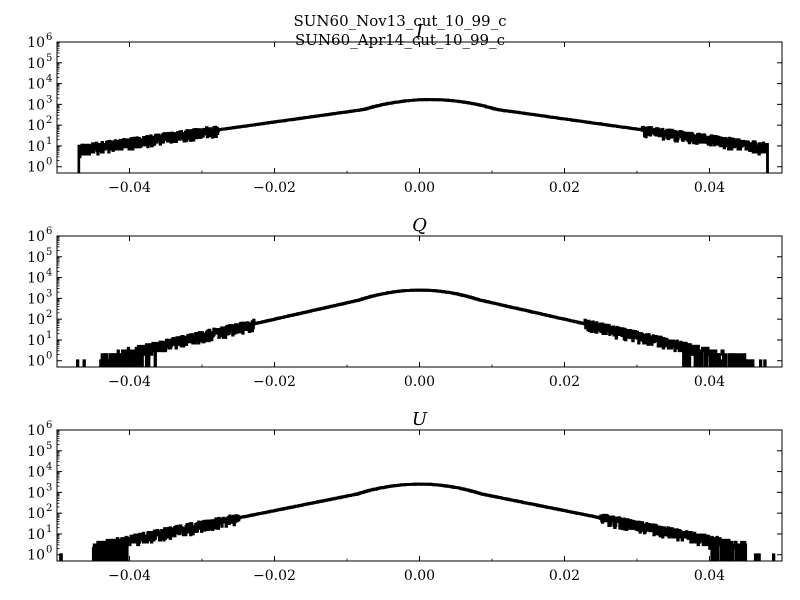  What do you see at coordinates (419, 31) in the screenshot?
I see `panel-title: I` at bounding box center [419, 31].